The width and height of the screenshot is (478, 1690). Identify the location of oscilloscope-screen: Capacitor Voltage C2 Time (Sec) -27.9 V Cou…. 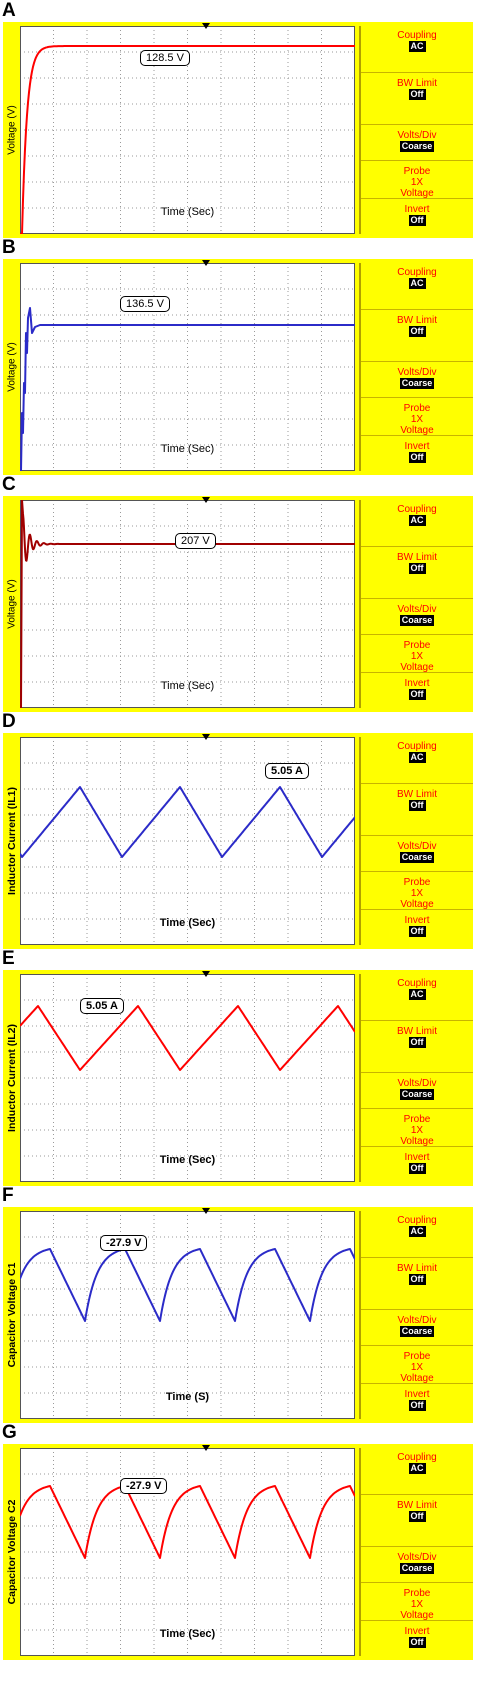
(238, 1552).